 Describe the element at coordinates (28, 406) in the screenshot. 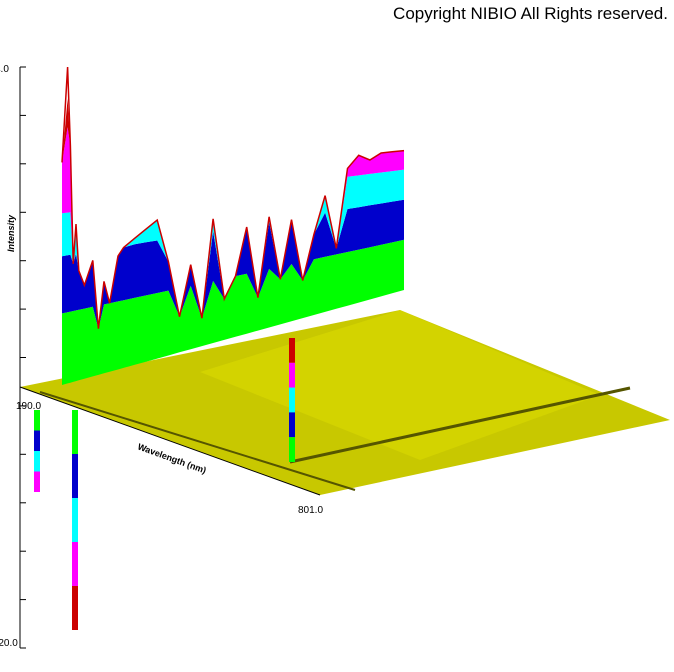

I see `x-tick-start: 190.0` at that location.